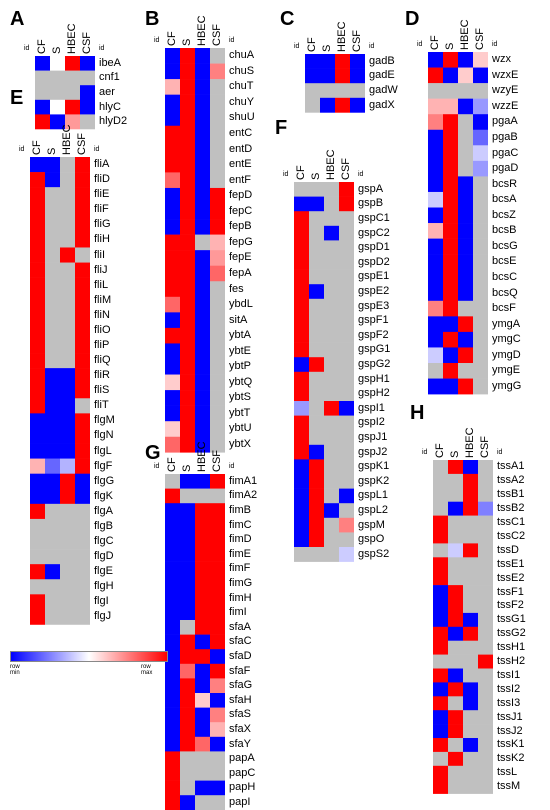  I want to click on row-label: entF, so click(240, 179).